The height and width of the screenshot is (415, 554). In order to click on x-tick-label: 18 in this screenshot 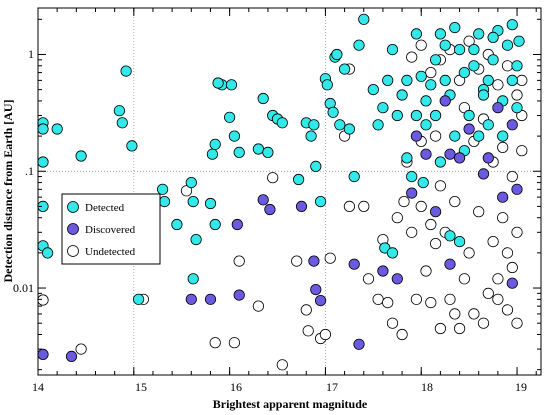, I will do `click(427, 387)`.